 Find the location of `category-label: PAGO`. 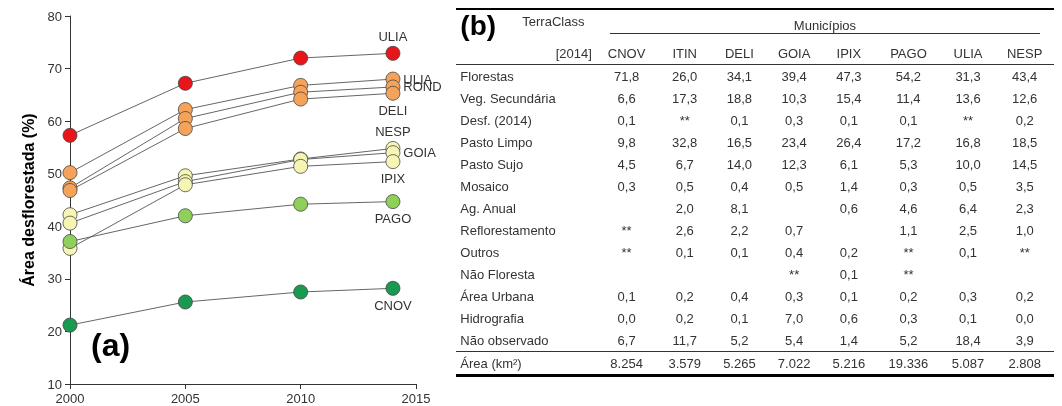

category-label: PAGO is located at coordinates (908, 53).